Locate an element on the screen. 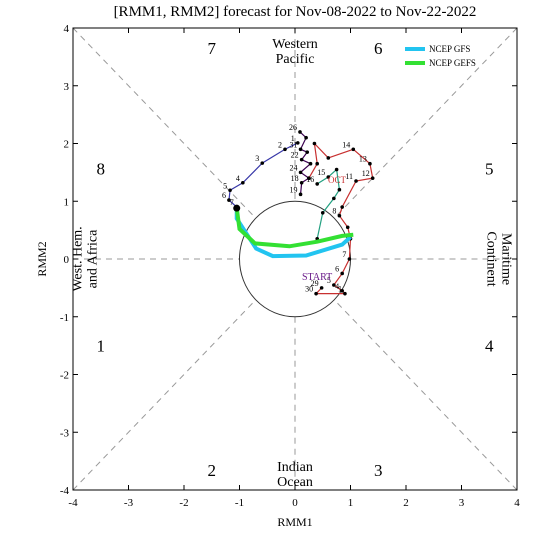  annotation: OCT is located at coordinates (337, 180).